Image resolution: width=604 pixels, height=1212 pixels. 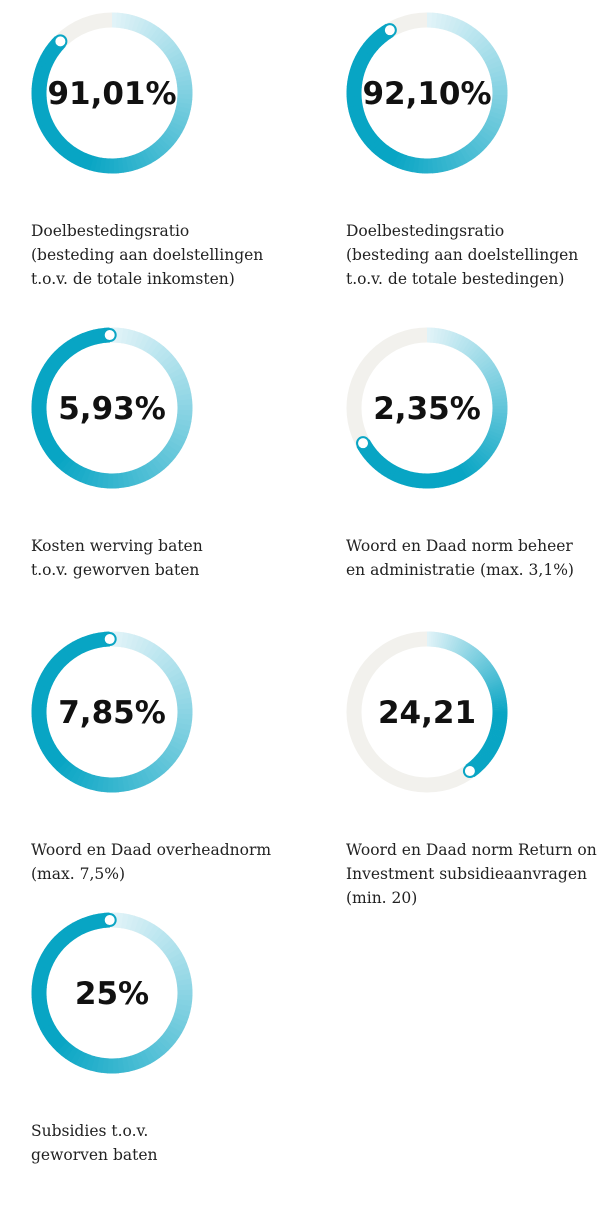 I want to click on gauge: 5,93%, so click(x=116, y=412).